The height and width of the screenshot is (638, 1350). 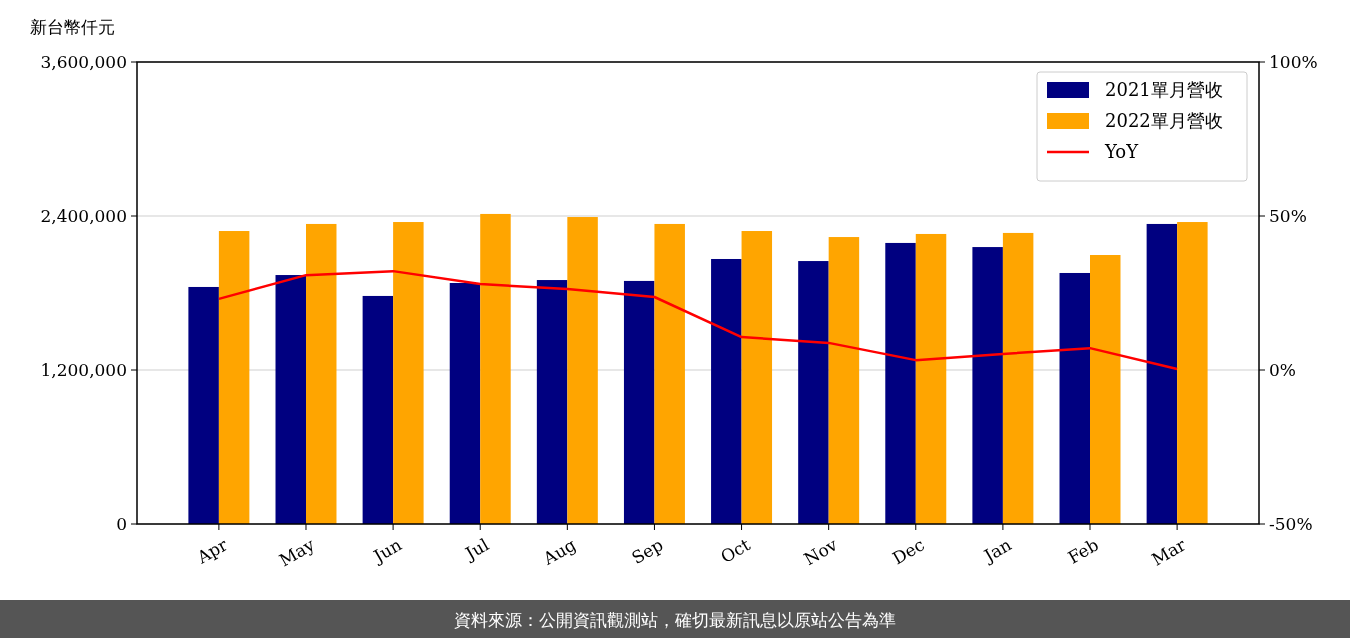 I want to click on x-tick-label: Feb, so click(x=1083, y=551).